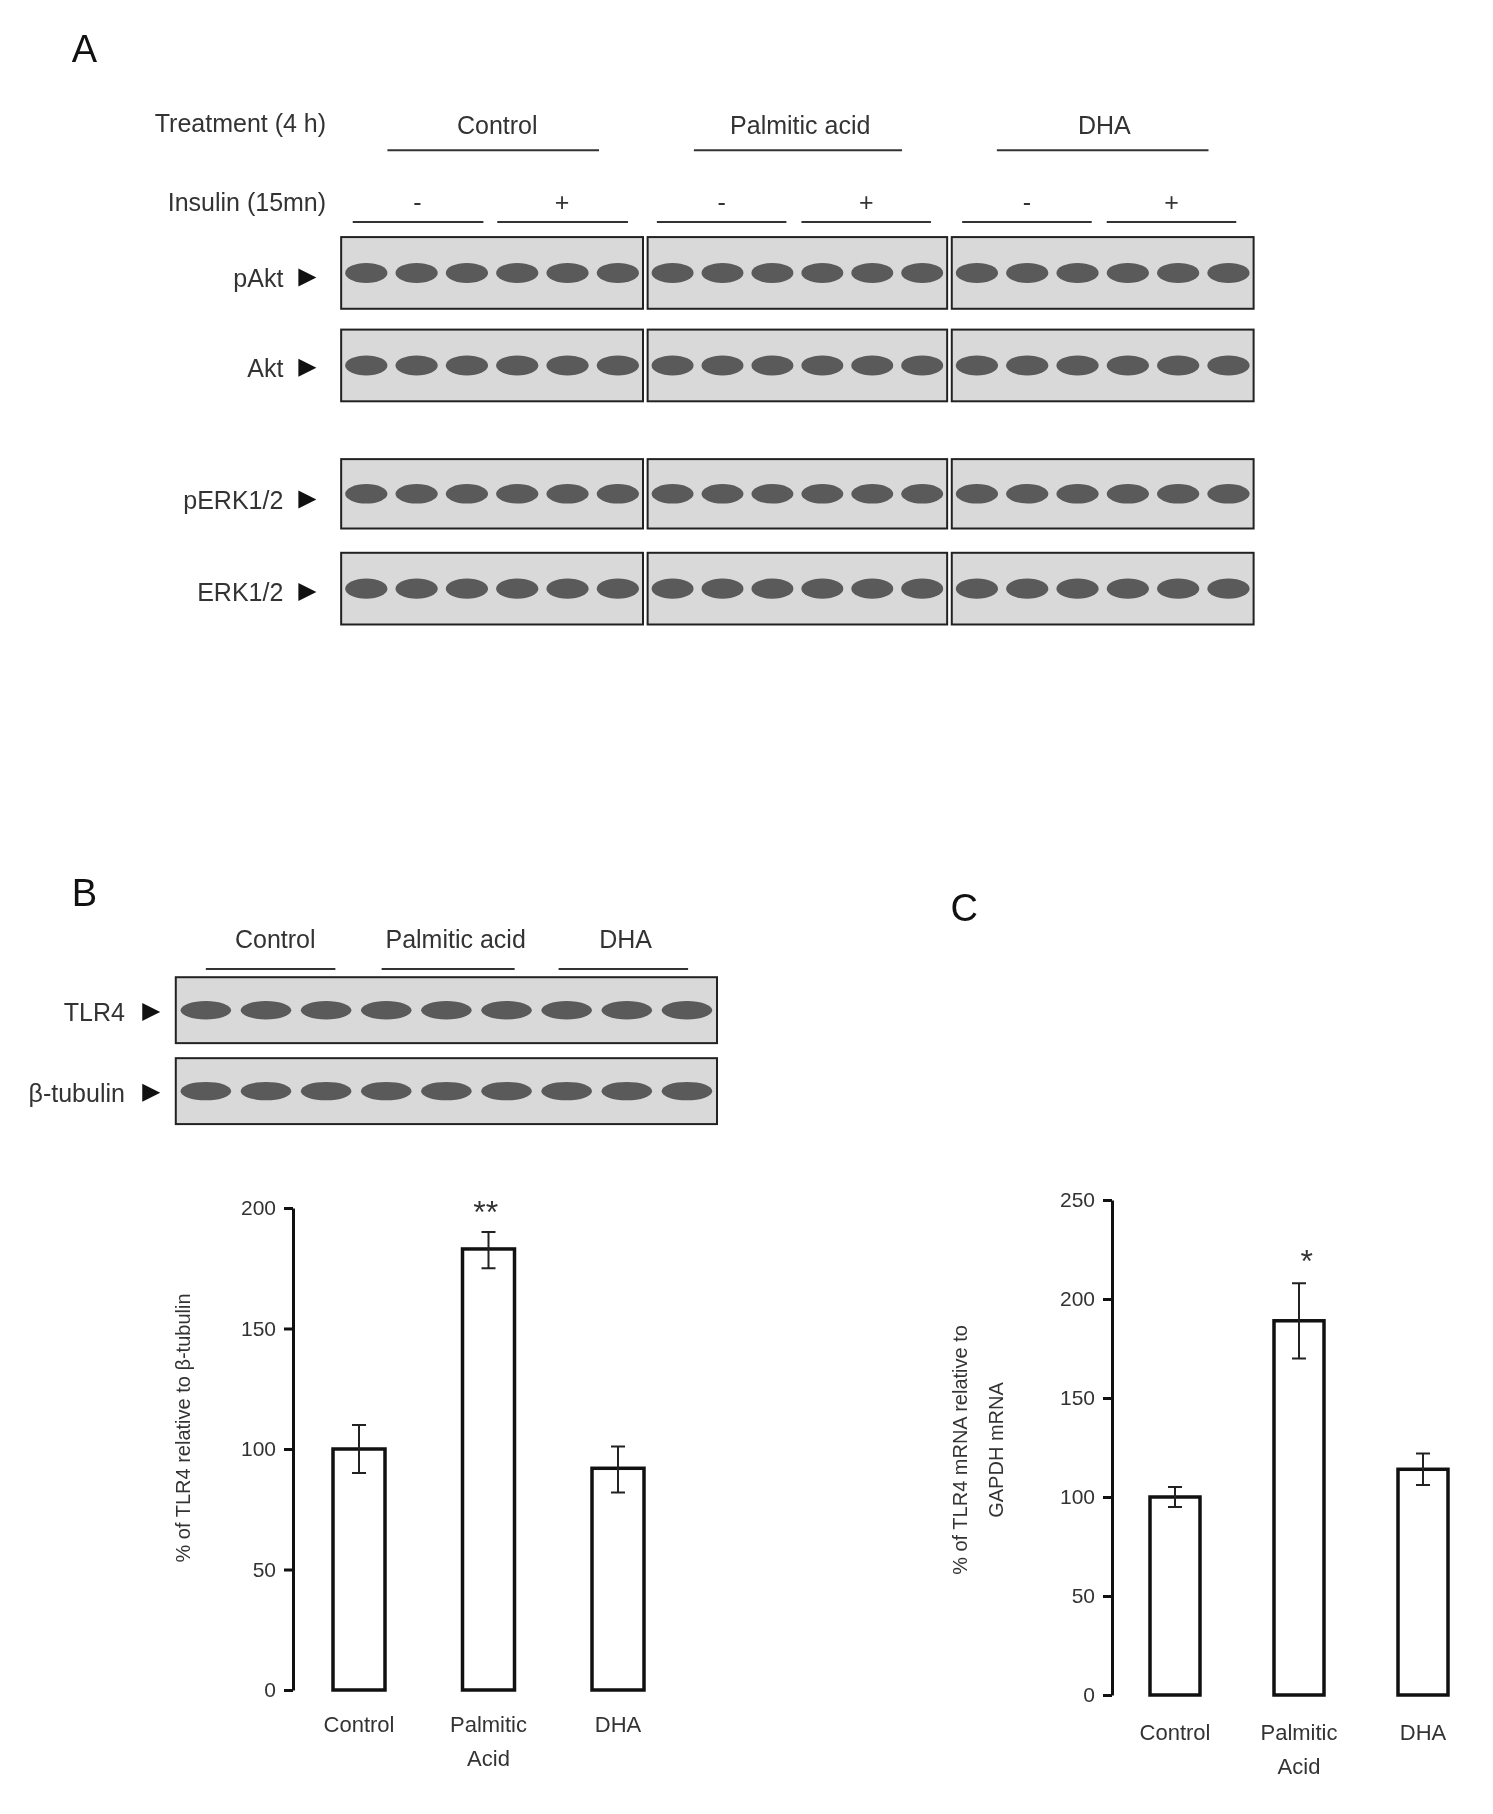 This screenshot has height=1814, width=1493. Describe the element at coordinates (84, 48) in the screenshot. I see `text: A` at that location.